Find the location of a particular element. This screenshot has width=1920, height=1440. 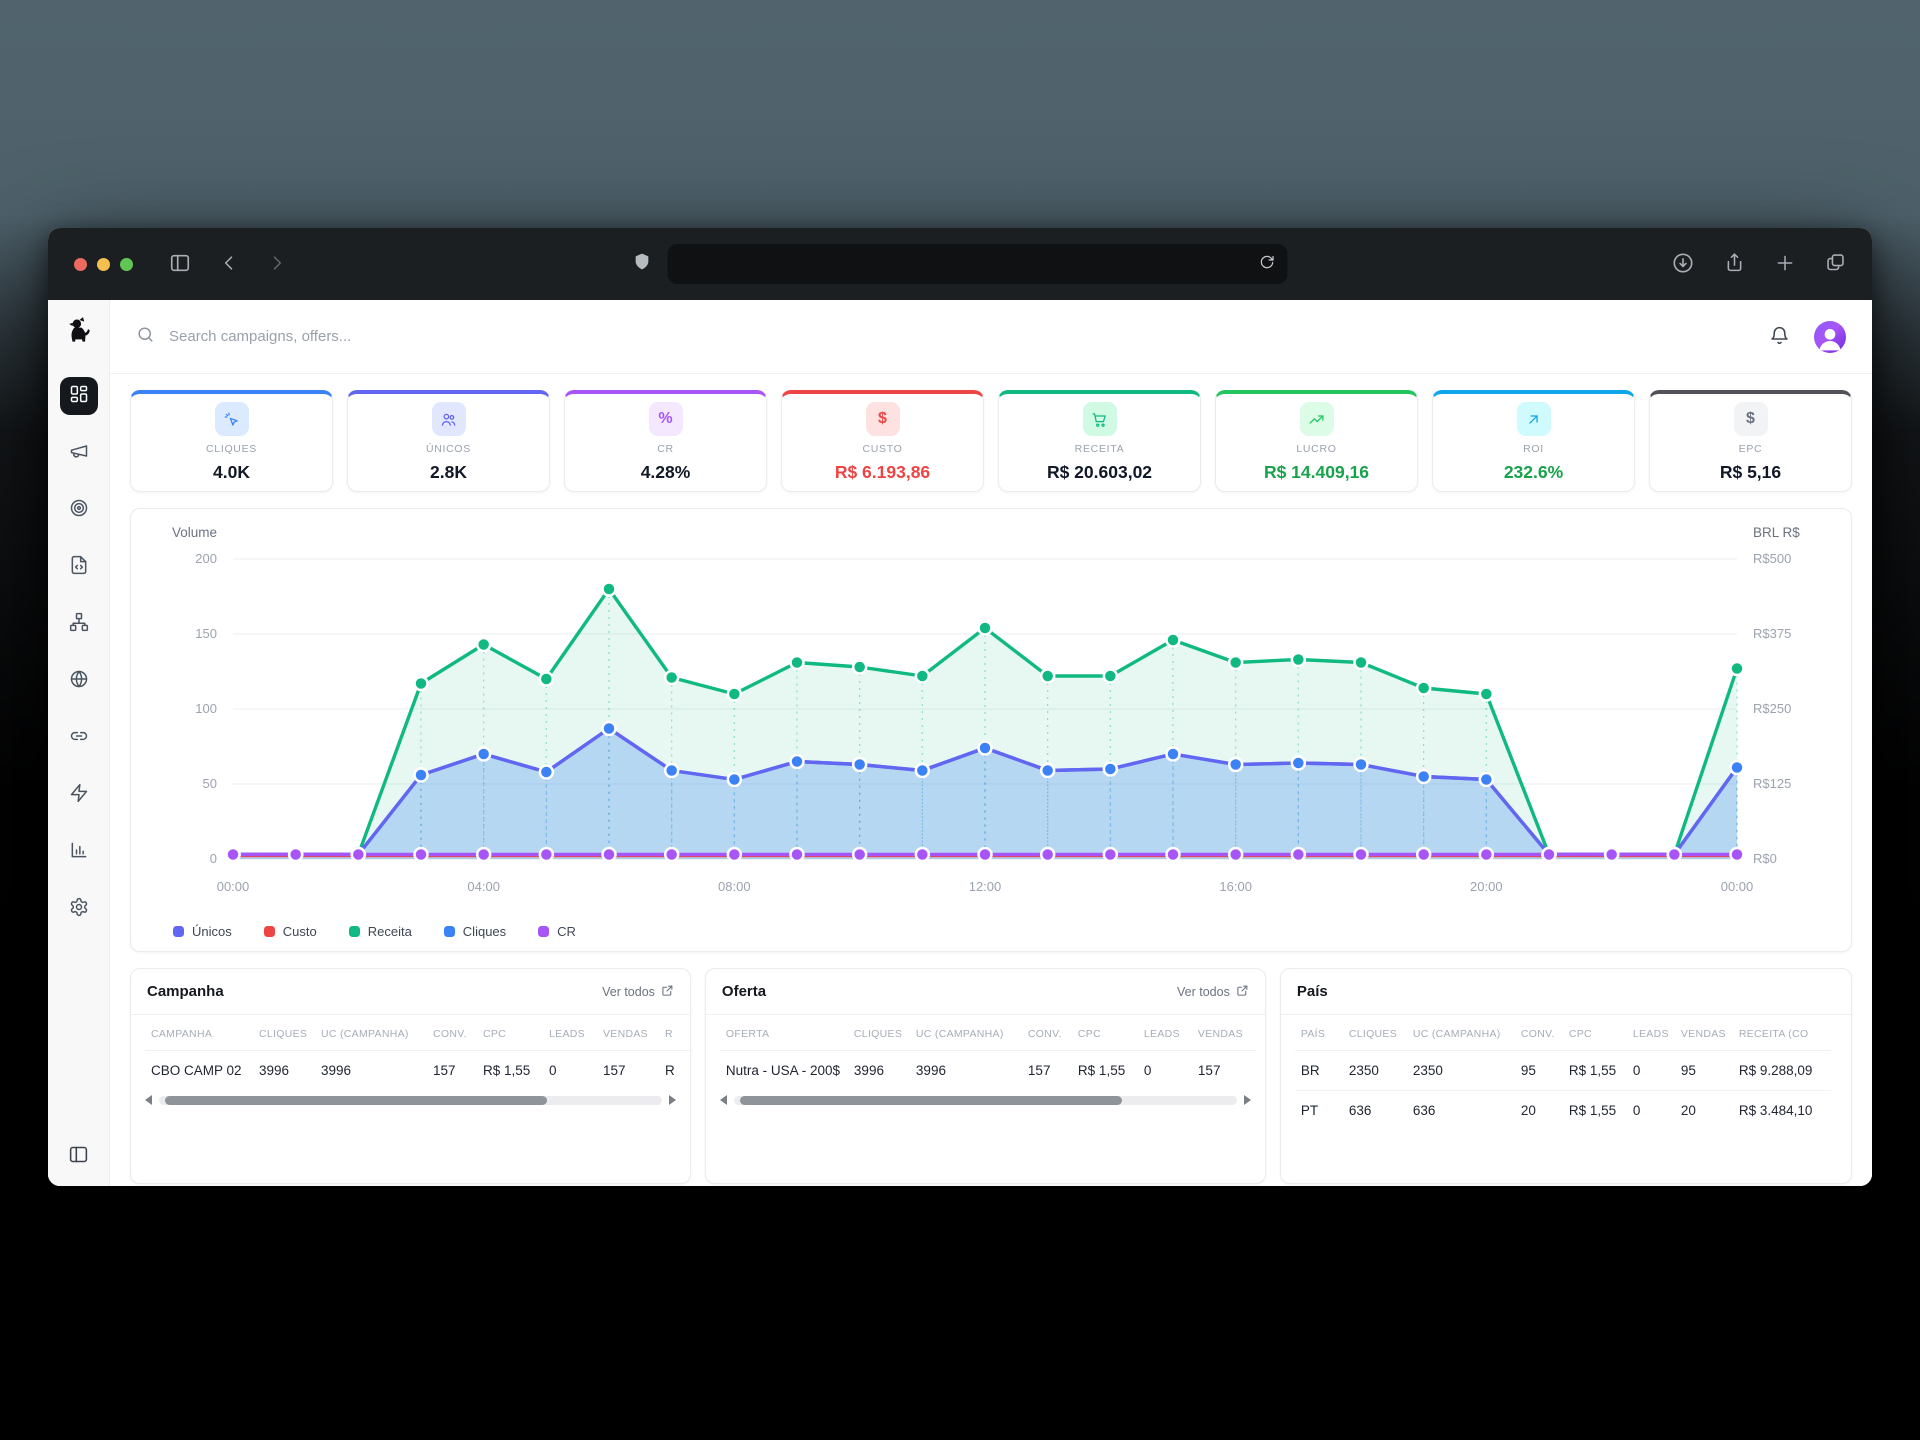

table-row: BR 2350 2350 95 R$ 1,55 0 95 R$ 9.288,09 is located at coordinates (1563, 1071).